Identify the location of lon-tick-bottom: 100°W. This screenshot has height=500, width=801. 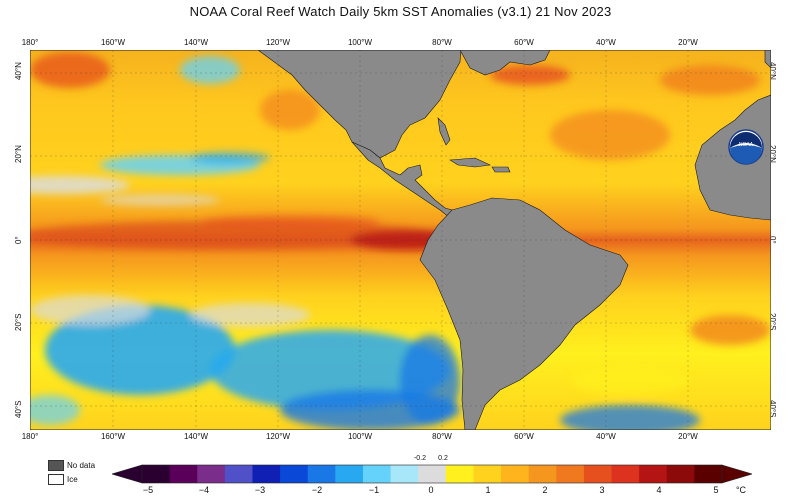
(360, 436).